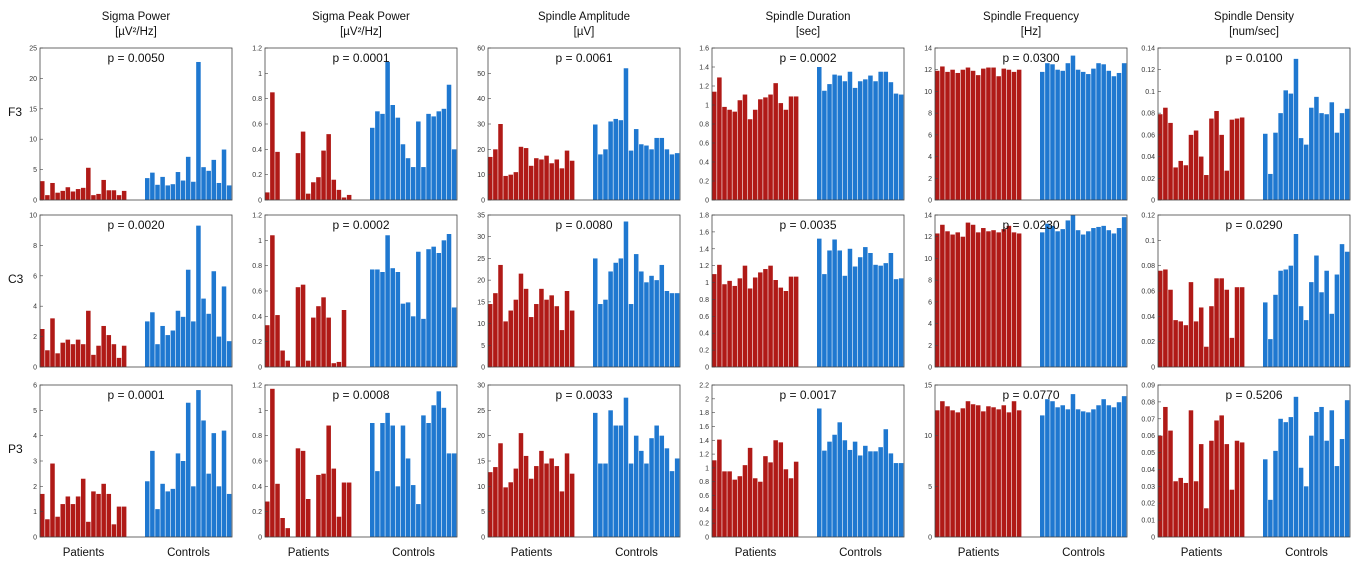 This screenshot has width=1355, height=564. What do you see at coordinates (481, 411) in the screenshot?
I see `y-tick-label: 25` at bounding box center [481, 411].